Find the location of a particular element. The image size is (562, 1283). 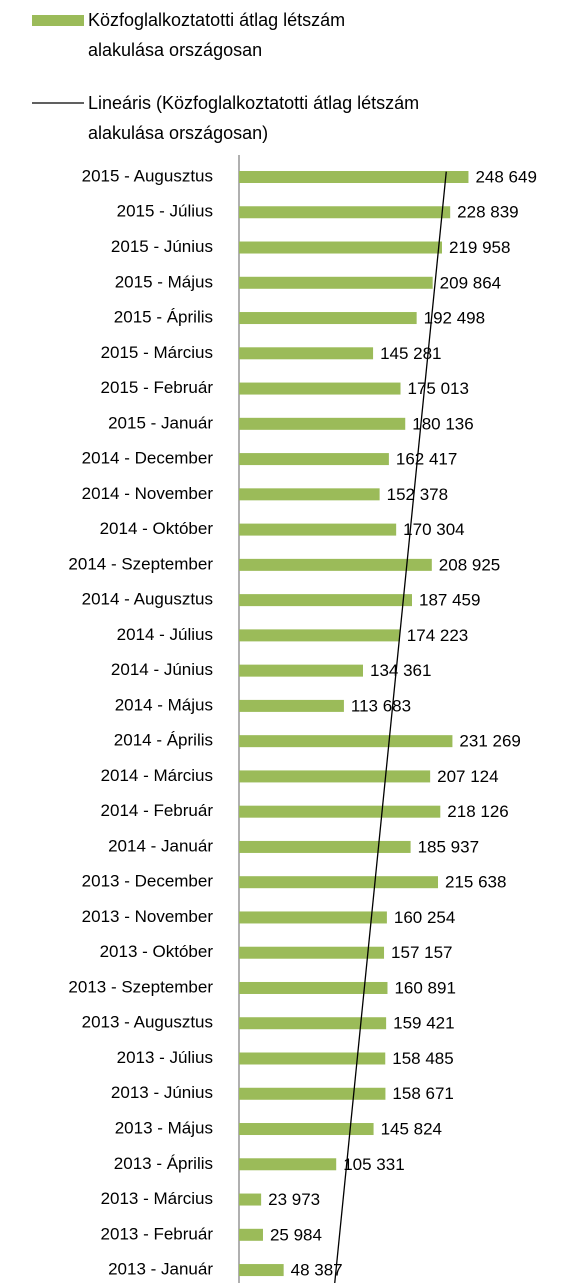

data-label: 228 839 is located at coordinates (487, 212).